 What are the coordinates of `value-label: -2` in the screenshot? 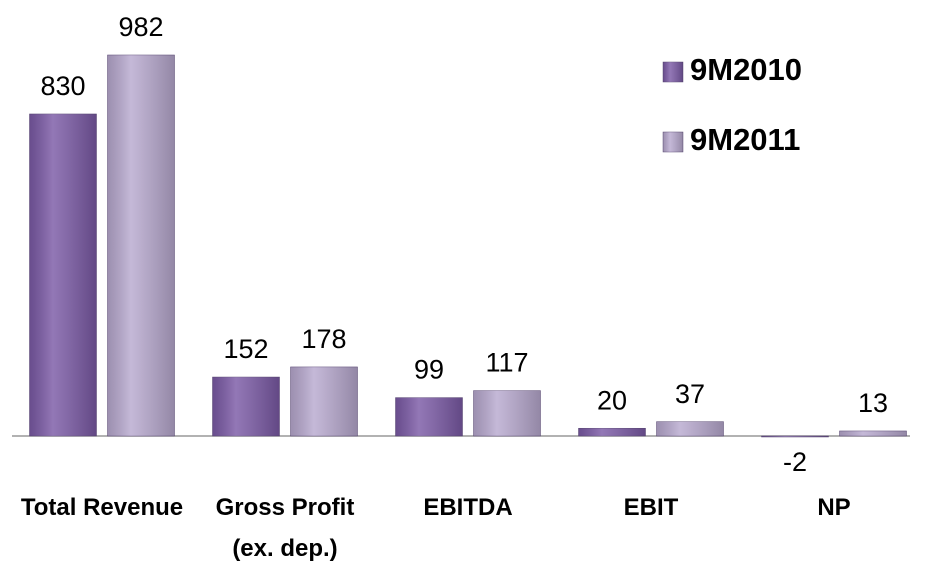 It's located at (795, 462).